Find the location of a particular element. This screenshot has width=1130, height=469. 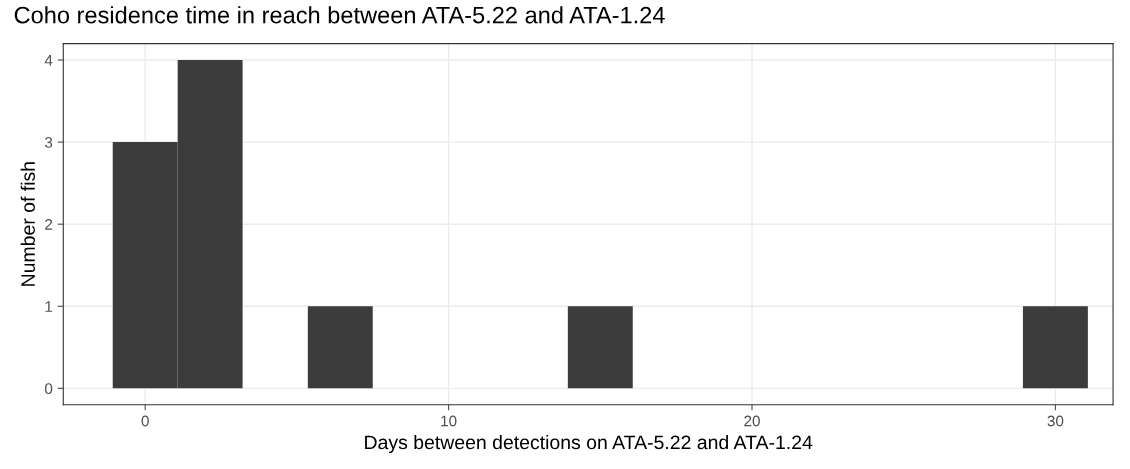

x-tick-label: 30 is located at coordinates (1055, 421).